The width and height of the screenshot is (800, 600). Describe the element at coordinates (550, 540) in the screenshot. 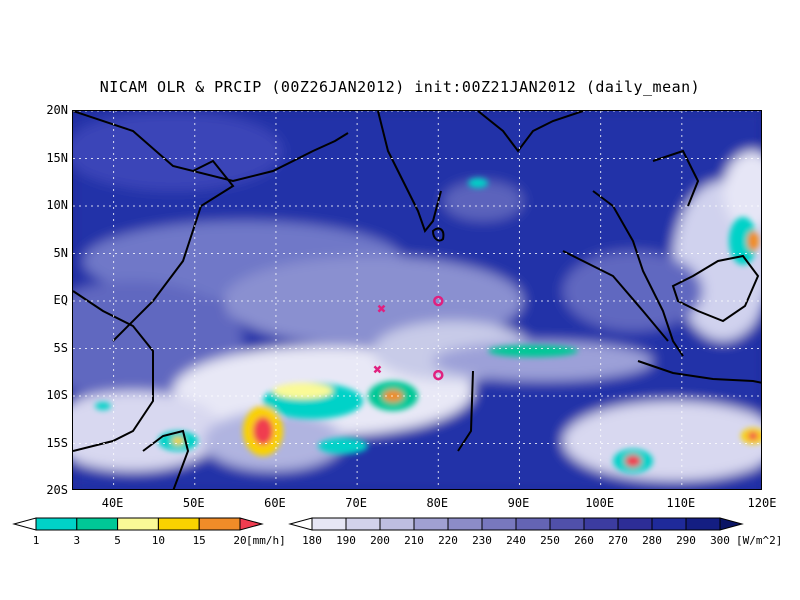

I see `olr-colorbar-tick-label: 250` at that location.